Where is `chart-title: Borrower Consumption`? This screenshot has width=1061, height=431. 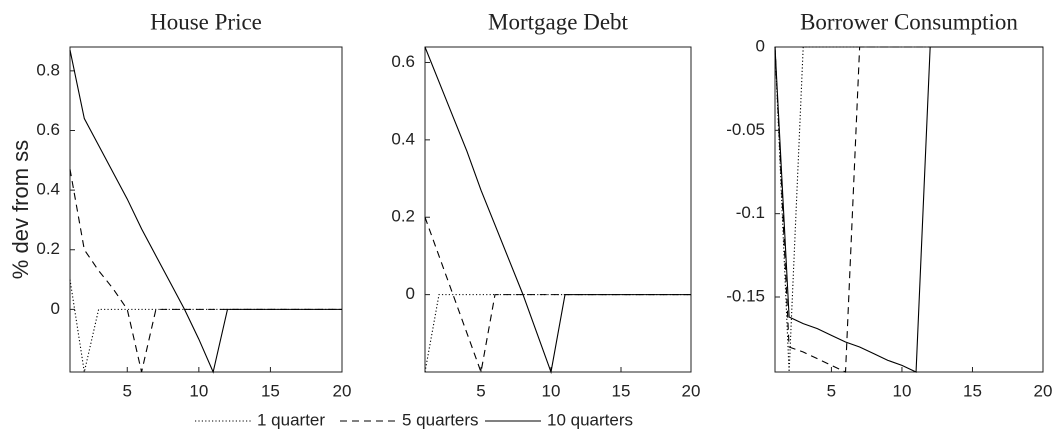 chart-title: Borrower Consumption is located at coordinates (909, 21).